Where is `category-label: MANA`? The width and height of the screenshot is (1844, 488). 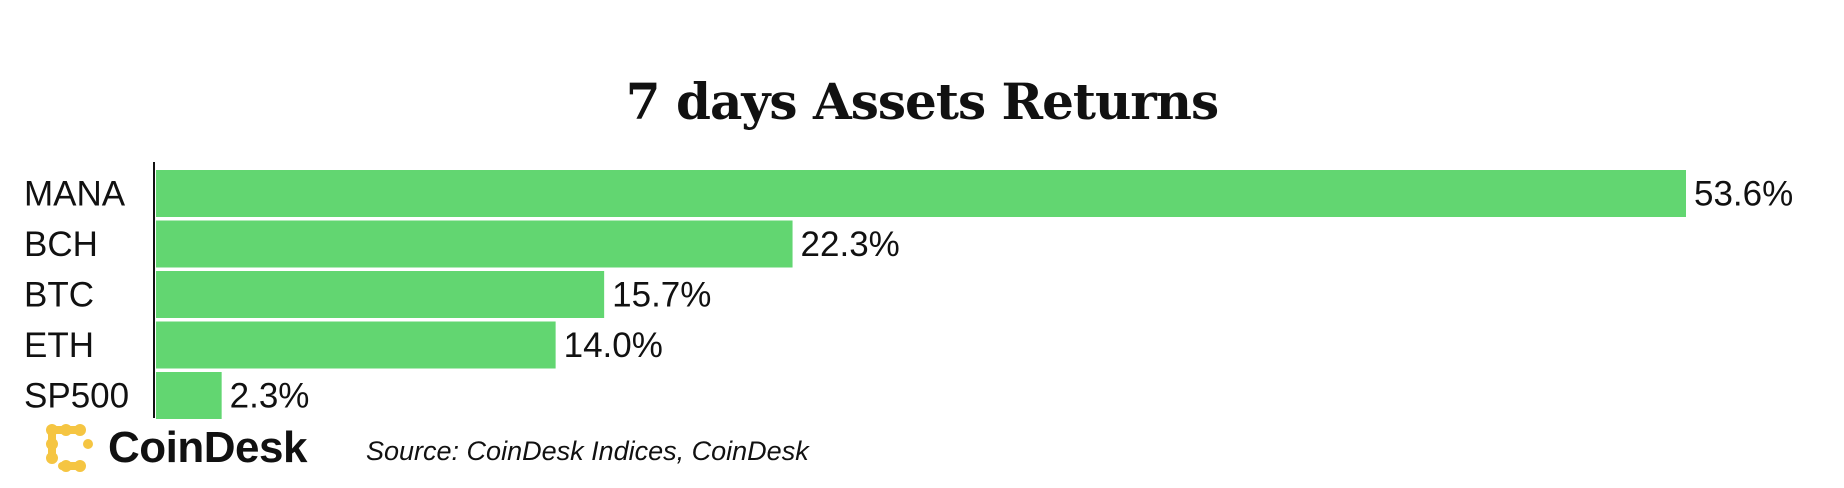
category-label: MANA is located at coordinates (75, 194).